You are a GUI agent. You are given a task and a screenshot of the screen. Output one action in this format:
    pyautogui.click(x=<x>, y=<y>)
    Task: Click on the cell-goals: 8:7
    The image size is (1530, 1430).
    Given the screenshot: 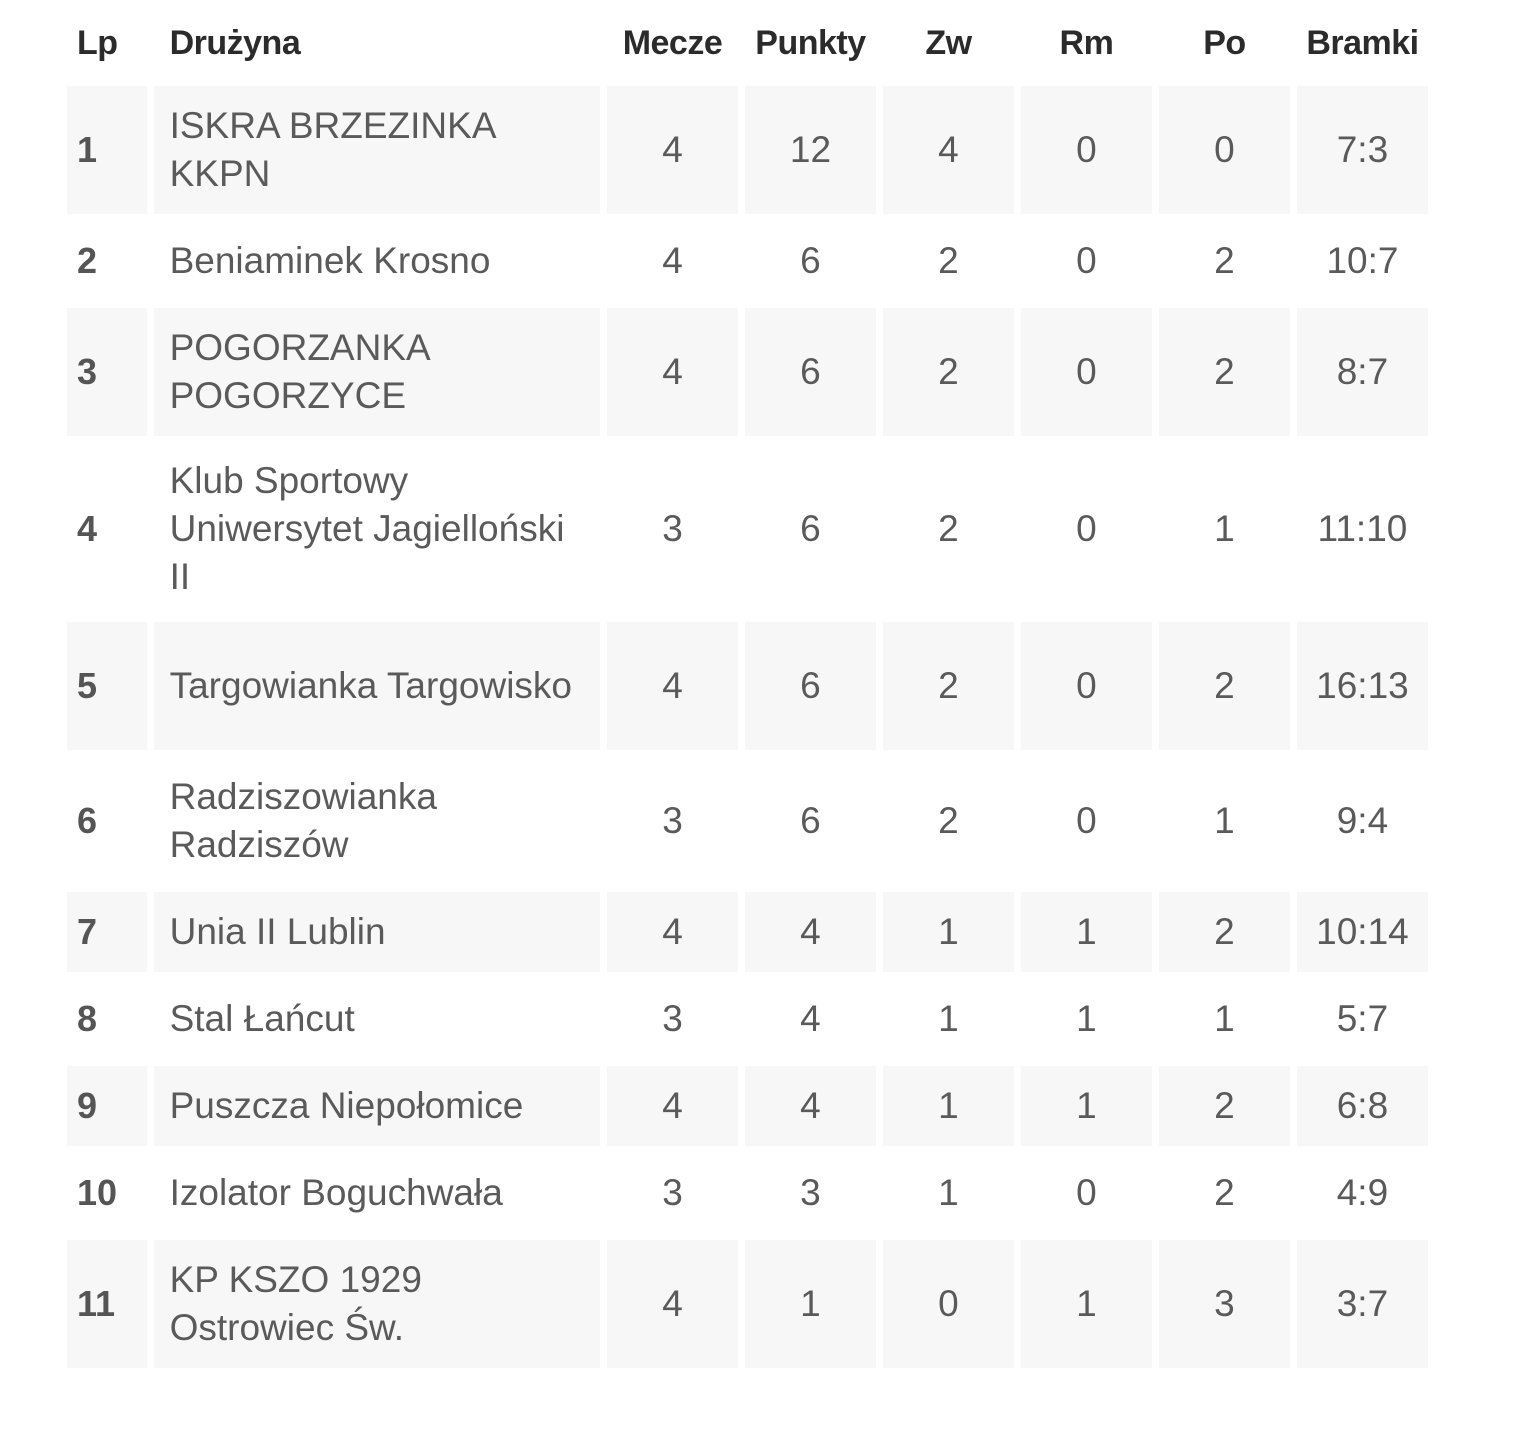 What is the action you would take?
    pyautogui.click(x=1362, y=372)
    